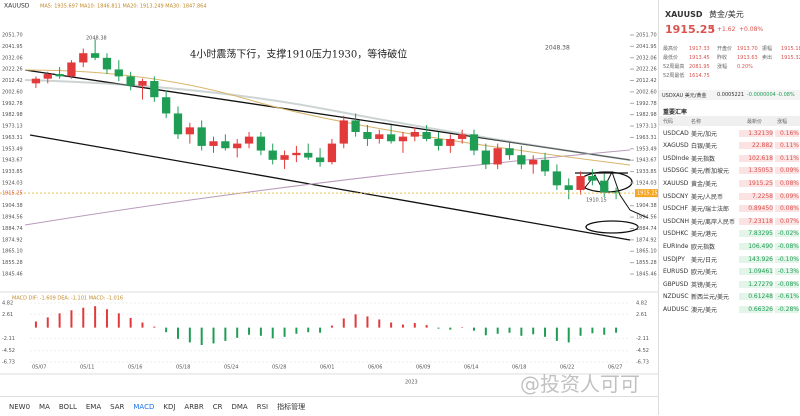 The width and height of the screenshot is (800, 416). I want to click on year-label: 2023, so click(411, 383).